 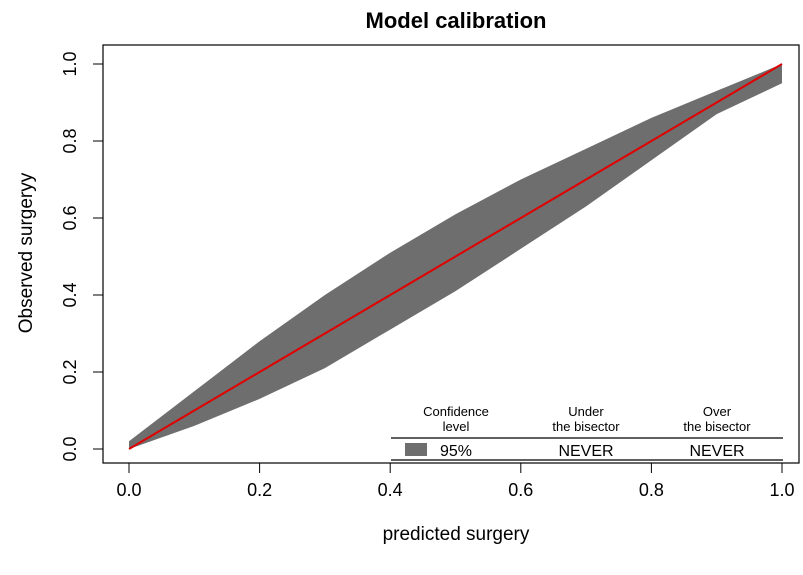 What do you see at coordinates (456, 451) in the screenshot?
I see `legend-level: 95%` at bounding box center [456, 451].